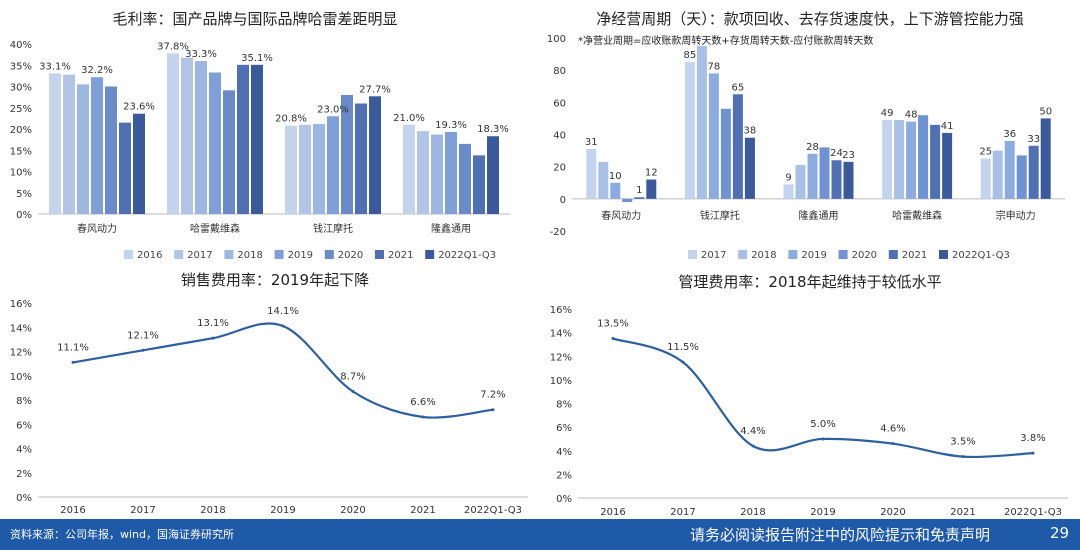 This screenshot has width=1080, height=550. What do you see at coordinates (122, 534) in the screenshot?
I see `source-note: 资料来源：公司年报，wind，国海证券研究所` at bounding box center [122, 534].